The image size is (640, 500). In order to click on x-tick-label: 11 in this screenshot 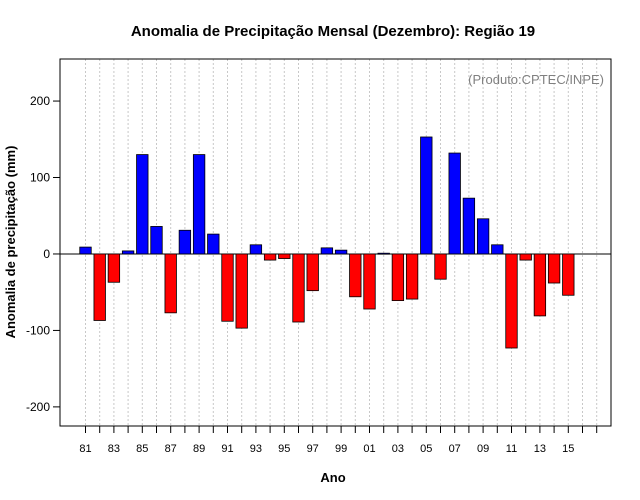, I will do `click(511, 449)`.